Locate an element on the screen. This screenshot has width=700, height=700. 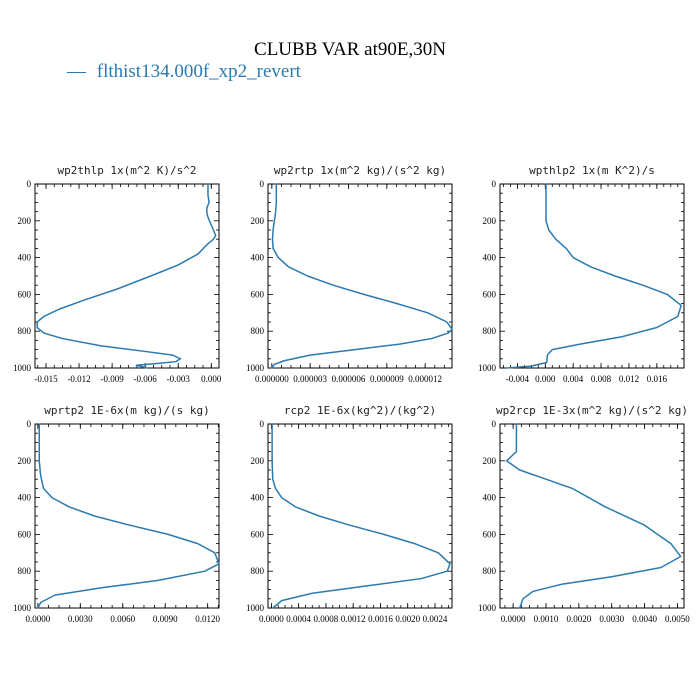
x-tick-label: 0.000012 is located at coordinates (425, 379).